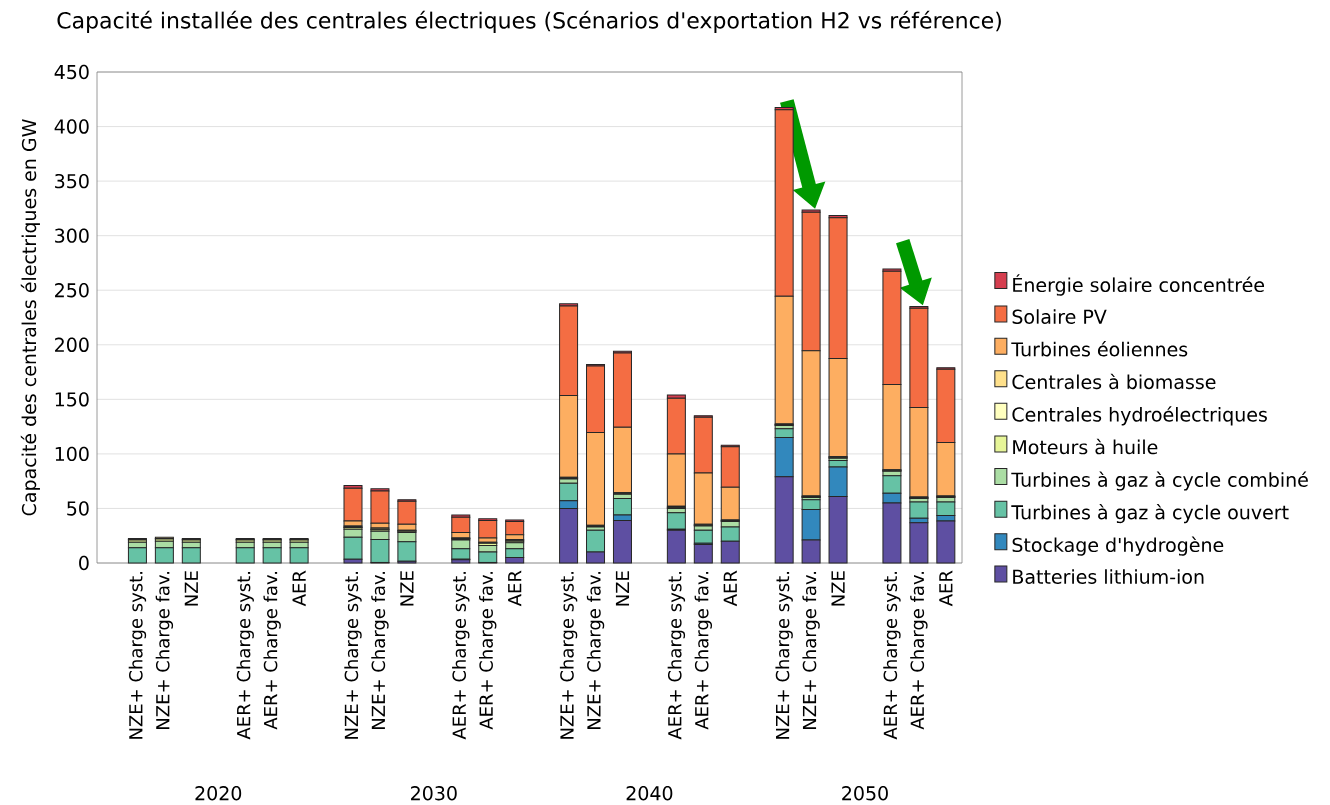 The image size is (1330, 805). Describe the element at coordinates (1114, 381) in the screenshot. I see `legend-label: Centrales à biomasse` at that location.